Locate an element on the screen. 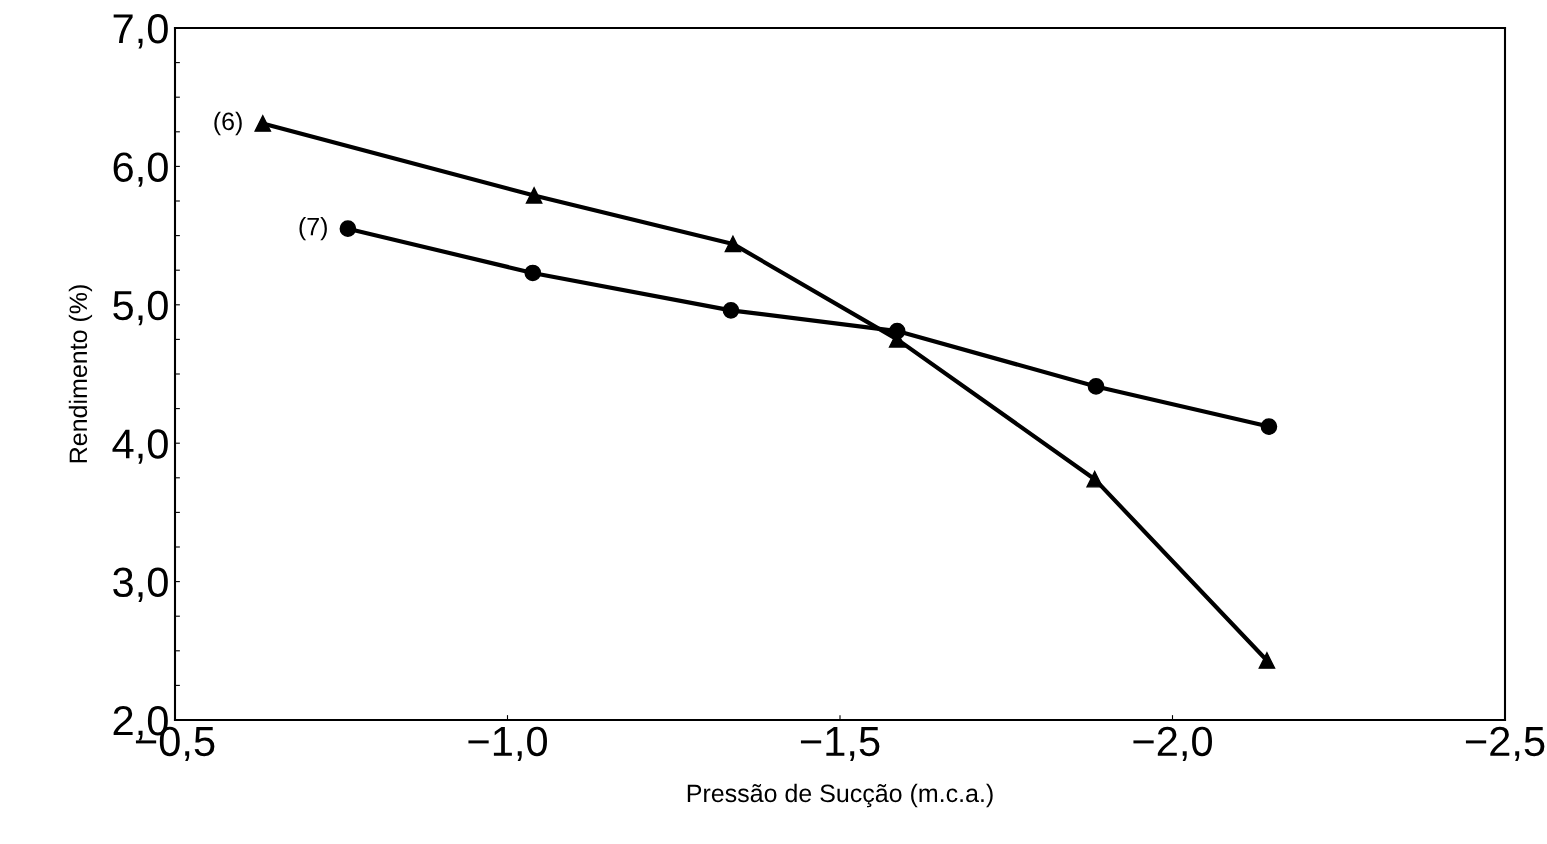 The height and width of the screenshot is (844, 1547). y-tick-label: 5,0 is located at coordinates (140, 308).